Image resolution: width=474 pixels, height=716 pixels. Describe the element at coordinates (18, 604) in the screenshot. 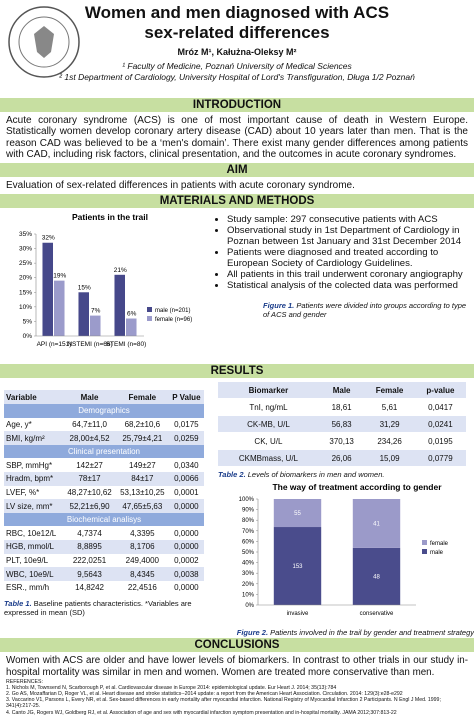

I see `caption-label: Table 1.` at that location.